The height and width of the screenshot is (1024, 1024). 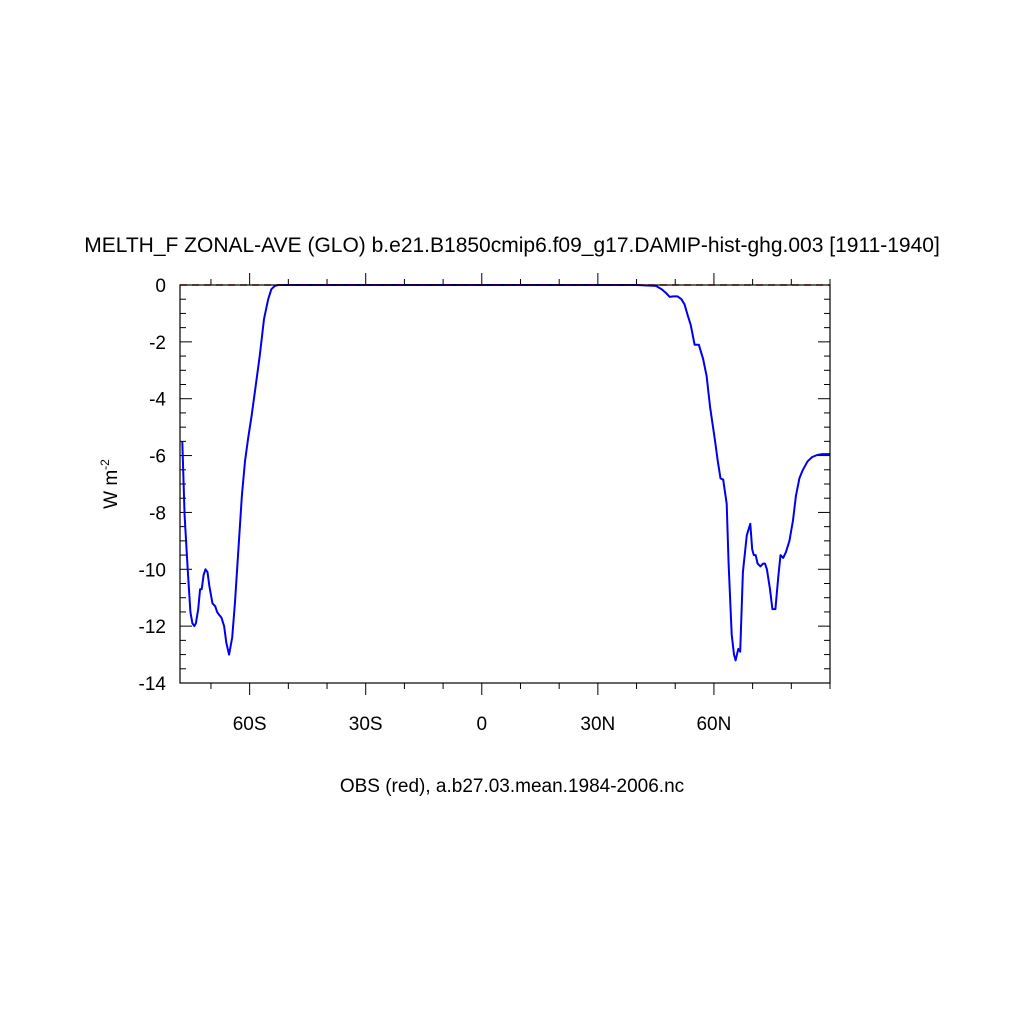 I want to click on x-tick-label: 30S, so click(x=366, y=724).